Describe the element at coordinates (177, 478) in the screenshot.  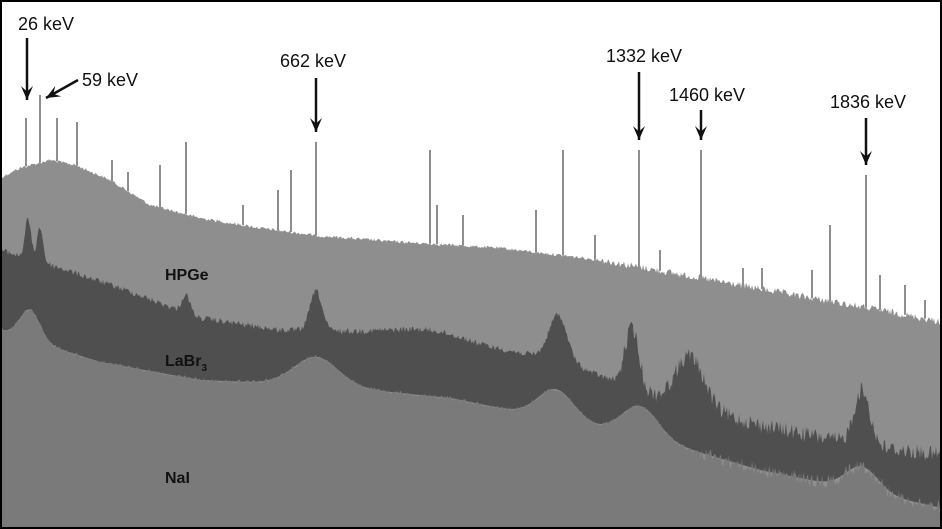
I see `series-label-nai: NaI` at that location.